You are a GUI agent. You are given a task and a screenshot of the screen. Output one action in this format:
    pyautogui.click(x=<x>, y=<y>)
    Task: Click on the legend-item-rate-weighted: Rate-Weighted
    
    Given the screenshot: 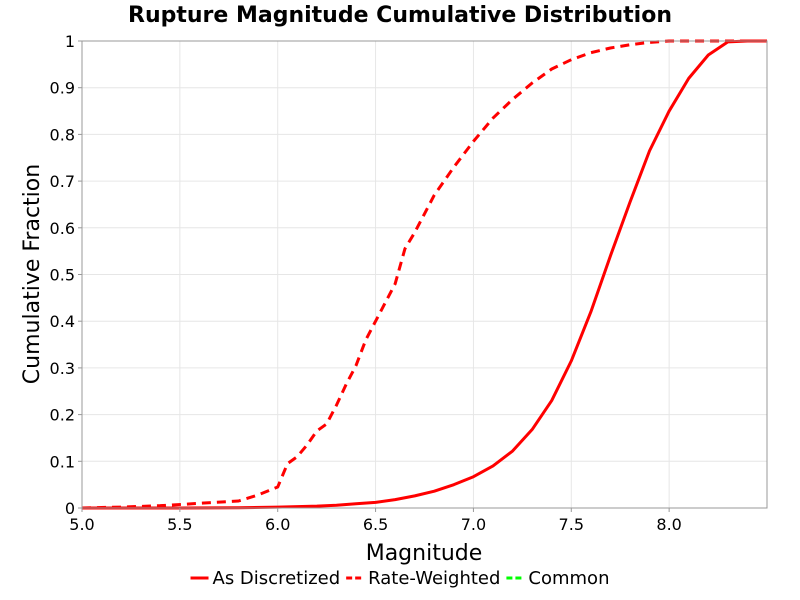 What is the action you would take?
    pyautogui.click(x=423, y=578)
    